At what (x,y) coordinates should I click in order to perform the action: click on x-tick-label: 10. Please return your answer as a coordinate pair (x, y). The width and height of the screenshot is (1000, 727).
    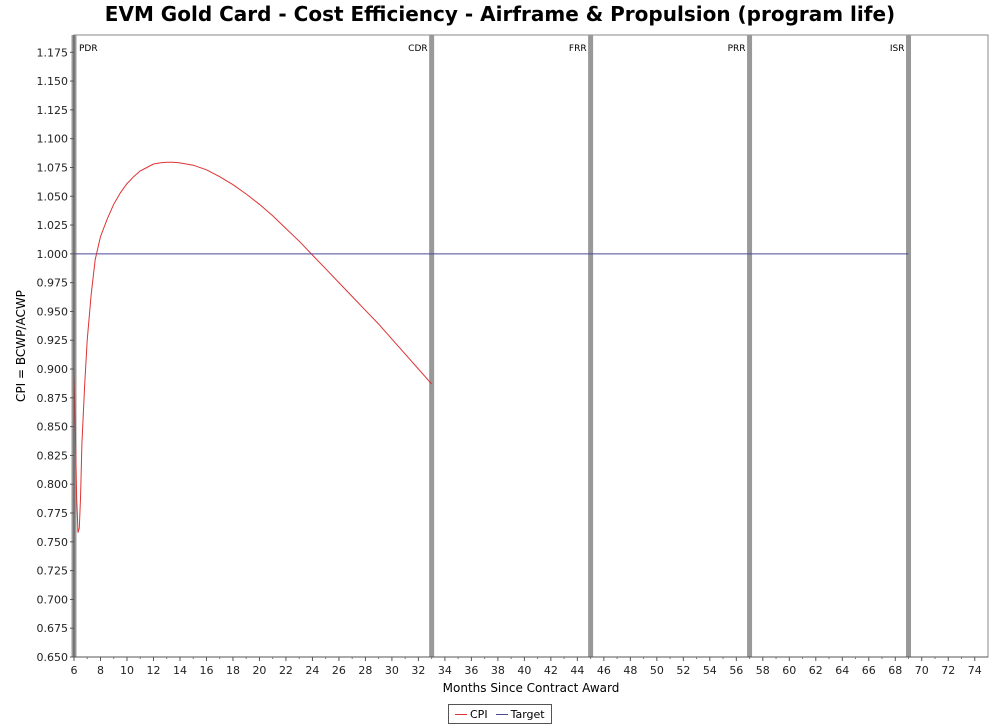
    Looking at the image, I should click on (127, 670).